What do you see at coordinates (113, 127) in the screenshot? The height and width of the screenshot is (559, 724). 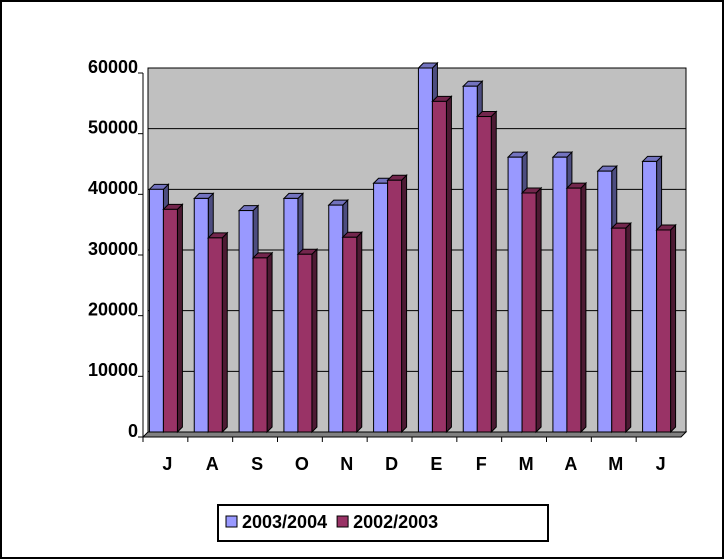 I see `y-tick-label: 50000` at bounding box center [113, 127].